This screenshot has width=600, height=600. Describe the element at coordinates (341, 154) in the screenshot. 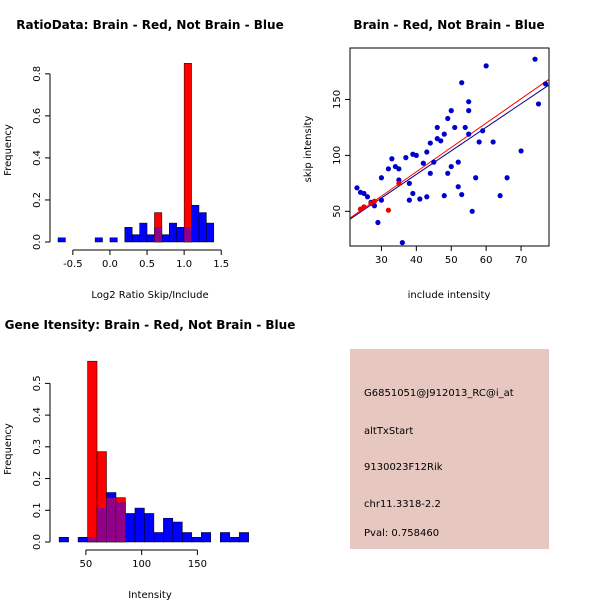

I see `scatter-y-axis: 50 100 150` at that location.